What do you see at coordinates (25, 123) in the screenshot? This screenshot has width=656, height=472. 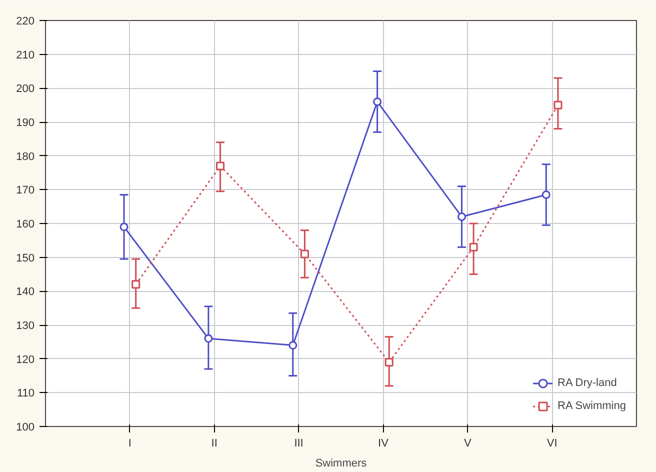 I see `y-tick-label: 190` at bounding box center [25, 123].